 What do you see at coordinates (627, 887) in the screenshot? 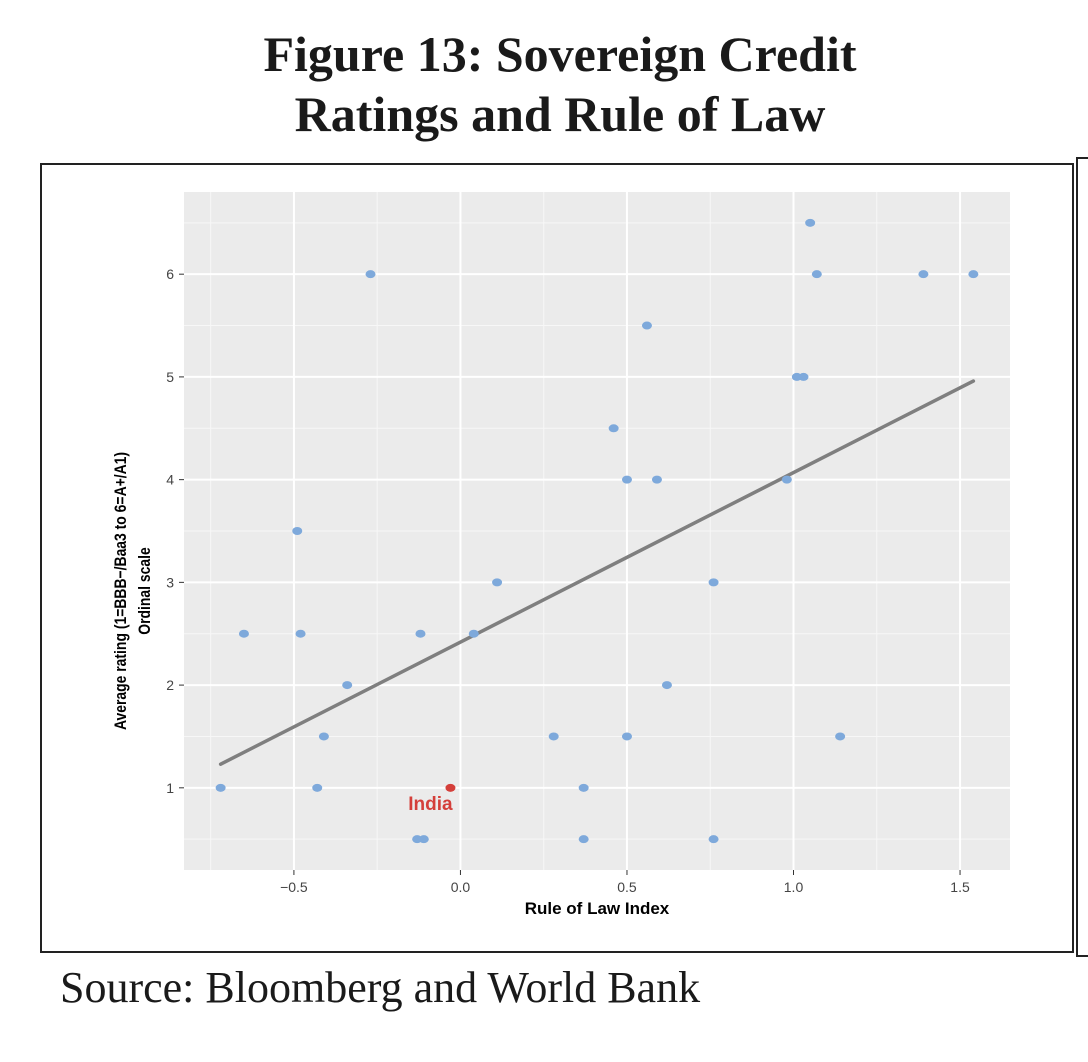
I see `x-tick-label: 0.5` at bounding box center [627, 887].